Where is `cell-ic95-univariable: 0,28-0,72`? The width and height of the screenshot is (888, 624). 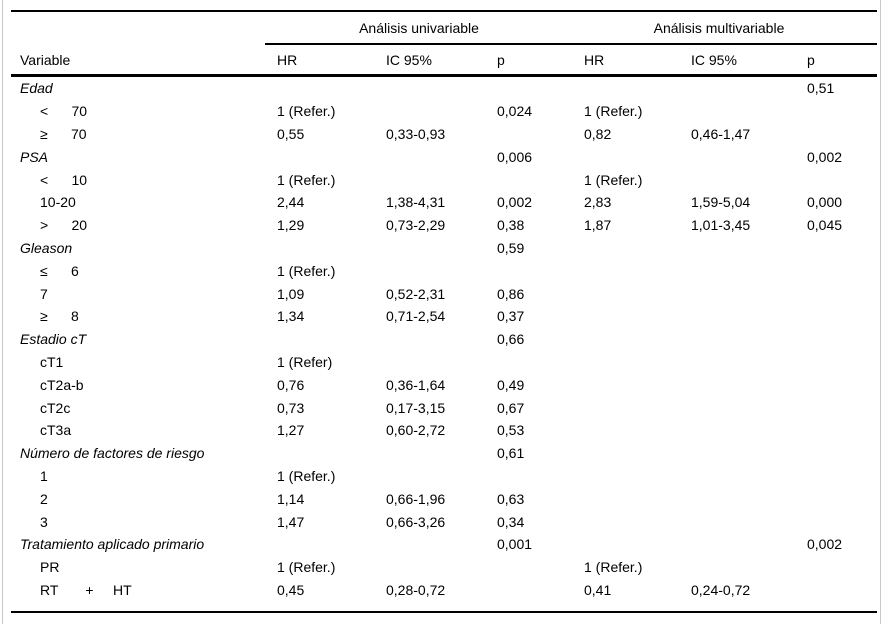
cell-ic95-univariable: 0,28-0,72 is located at coordinates (416, 589).